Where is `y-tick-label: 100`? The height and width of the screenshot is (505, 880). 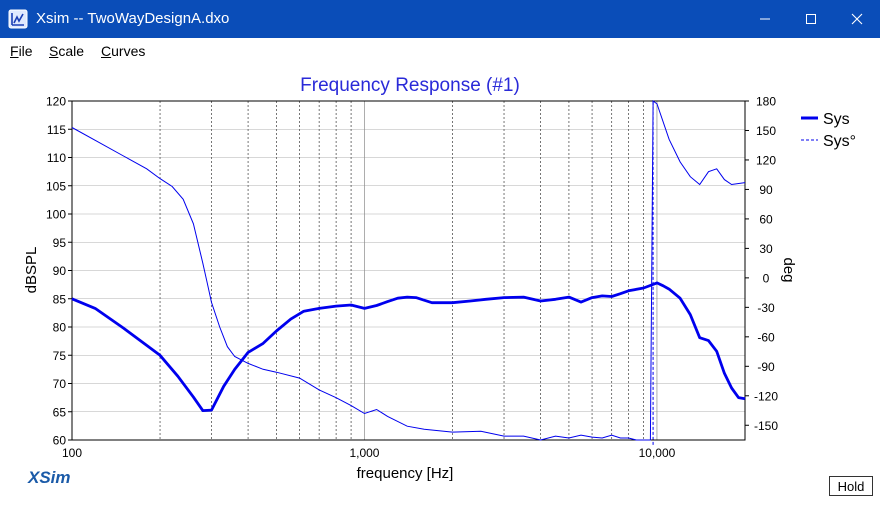
y-tick-label: 100 is located at coordinates (56, 215).